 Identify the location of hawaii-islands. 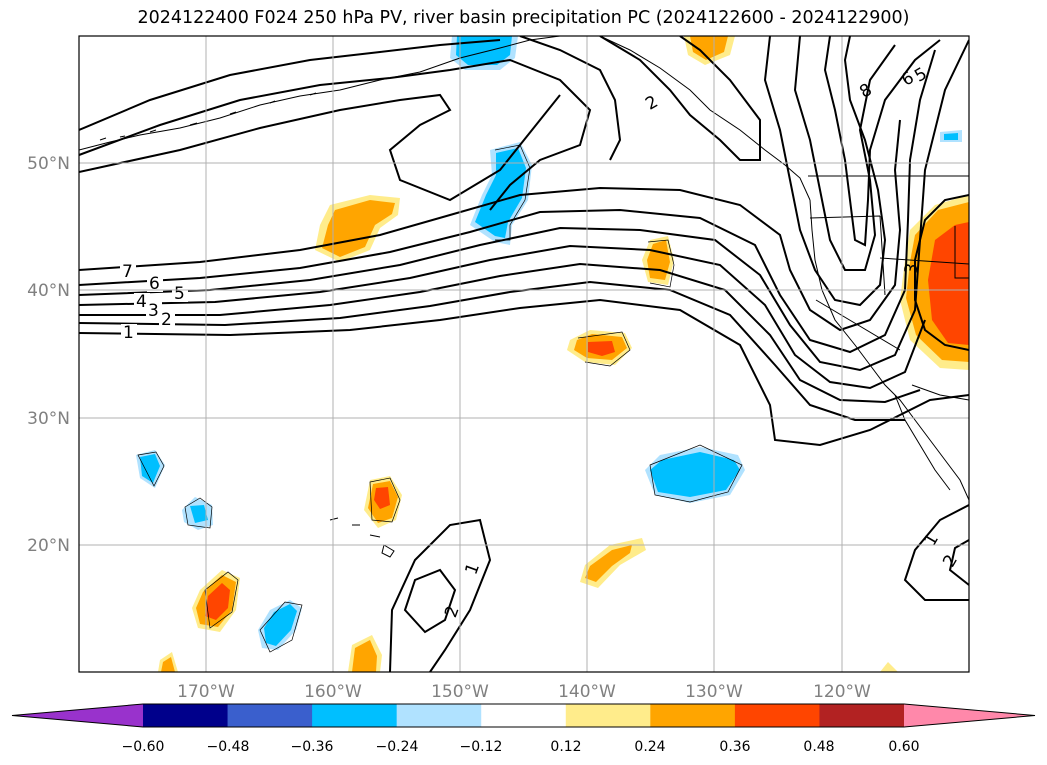
(362, 537).